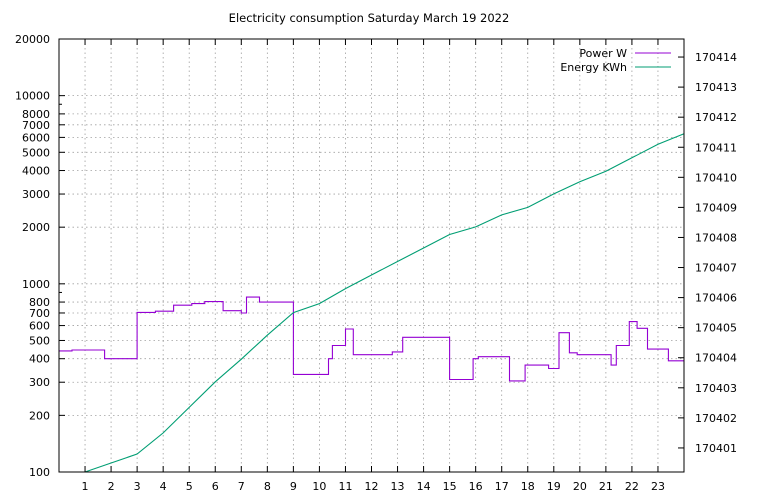  I want to click on y-tick-label: 6000, so click(36, 137).